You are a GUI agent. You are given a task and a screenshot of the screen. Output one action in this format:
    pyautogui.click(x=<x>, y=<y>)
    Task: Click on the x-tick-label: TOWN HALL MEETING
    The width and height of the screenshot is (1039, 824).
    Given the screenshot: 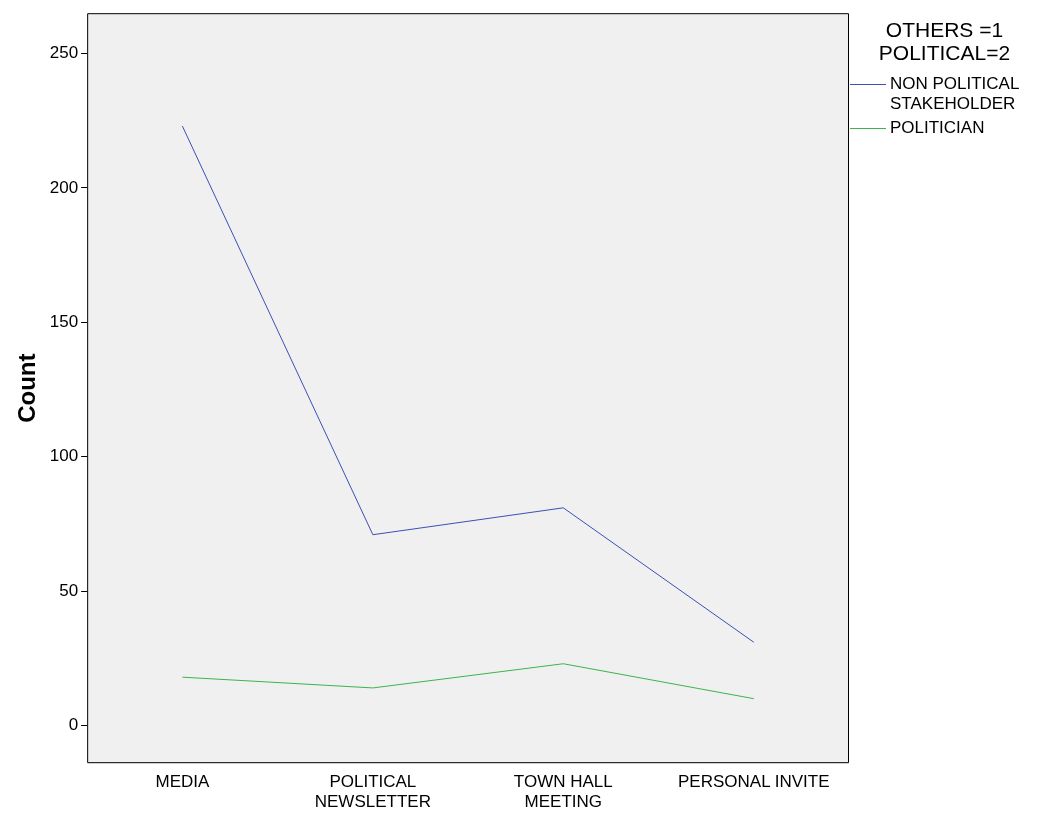 What is the action you would take?
    pyautogui.click(x=563, y=792)
    